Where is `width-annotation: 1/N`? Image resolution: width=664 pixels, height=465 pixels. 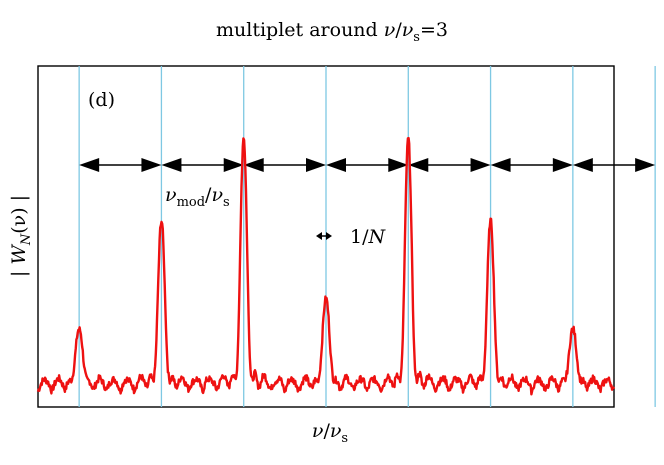 width-annotation: 1/N is located at coordinates (368, 237).